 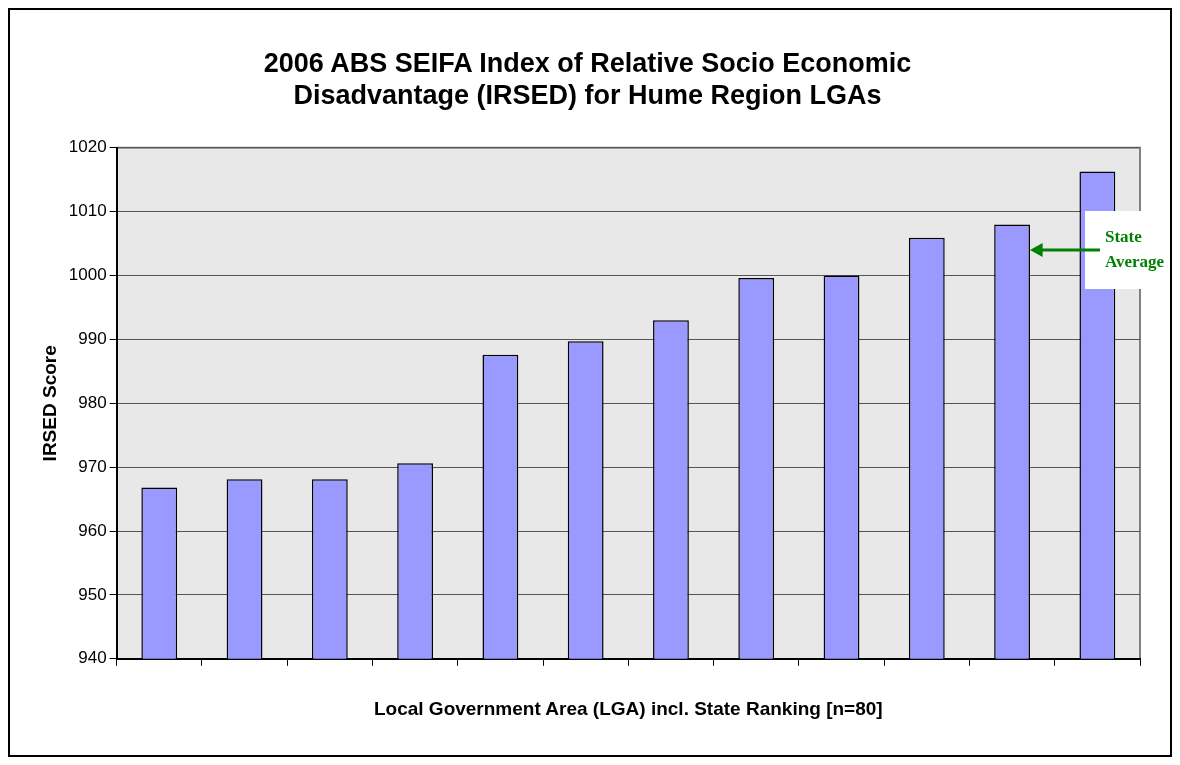 I want to click on y-tick-label: 950, so click(x=92, y=594).